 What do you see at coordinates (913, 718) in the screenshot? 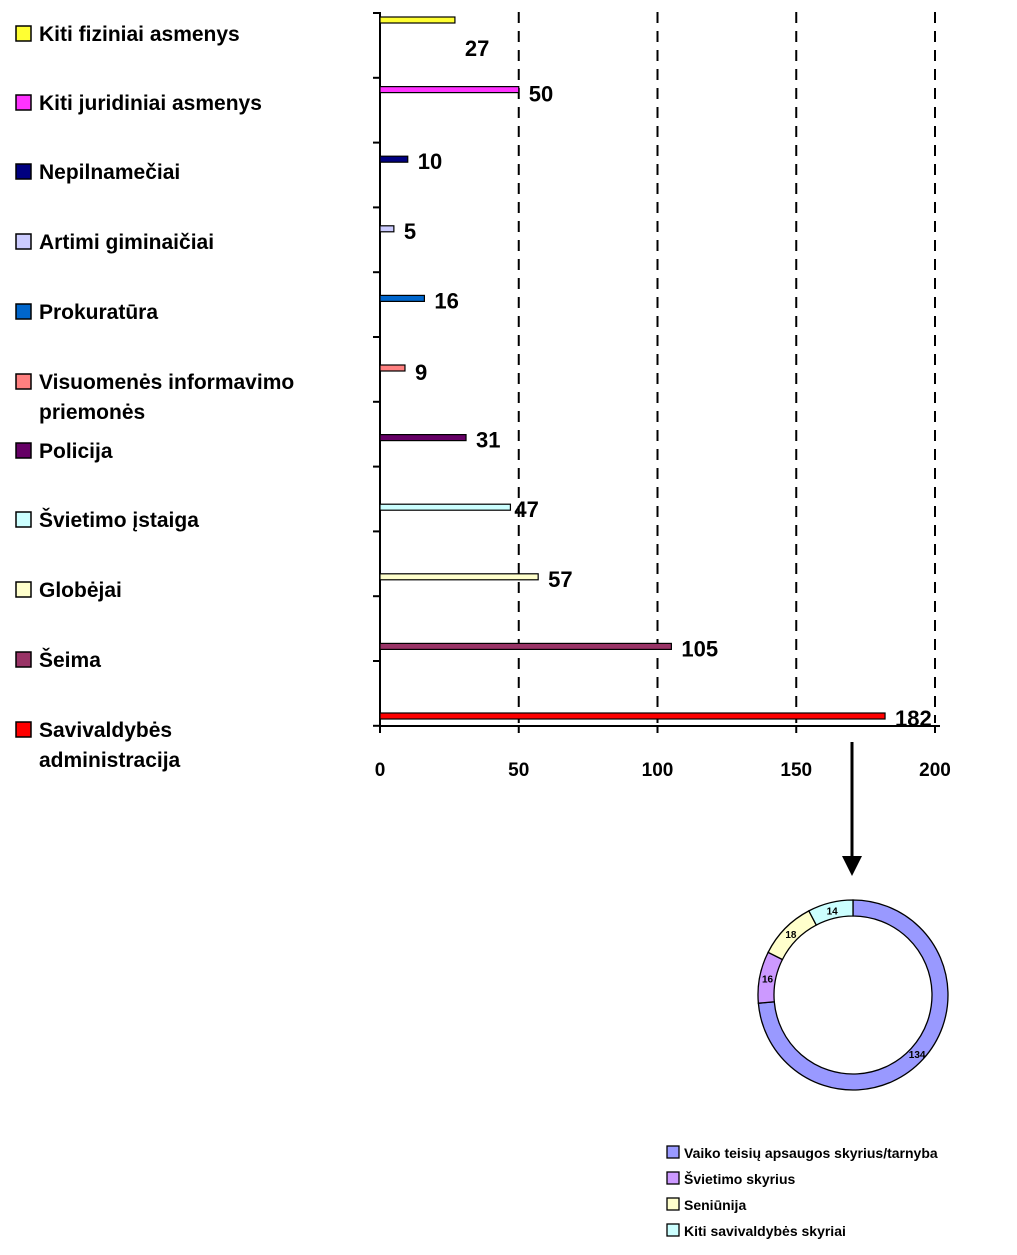
I see `value-label-savivaldybes-administracija: 182` at bounding box center [913, 718].